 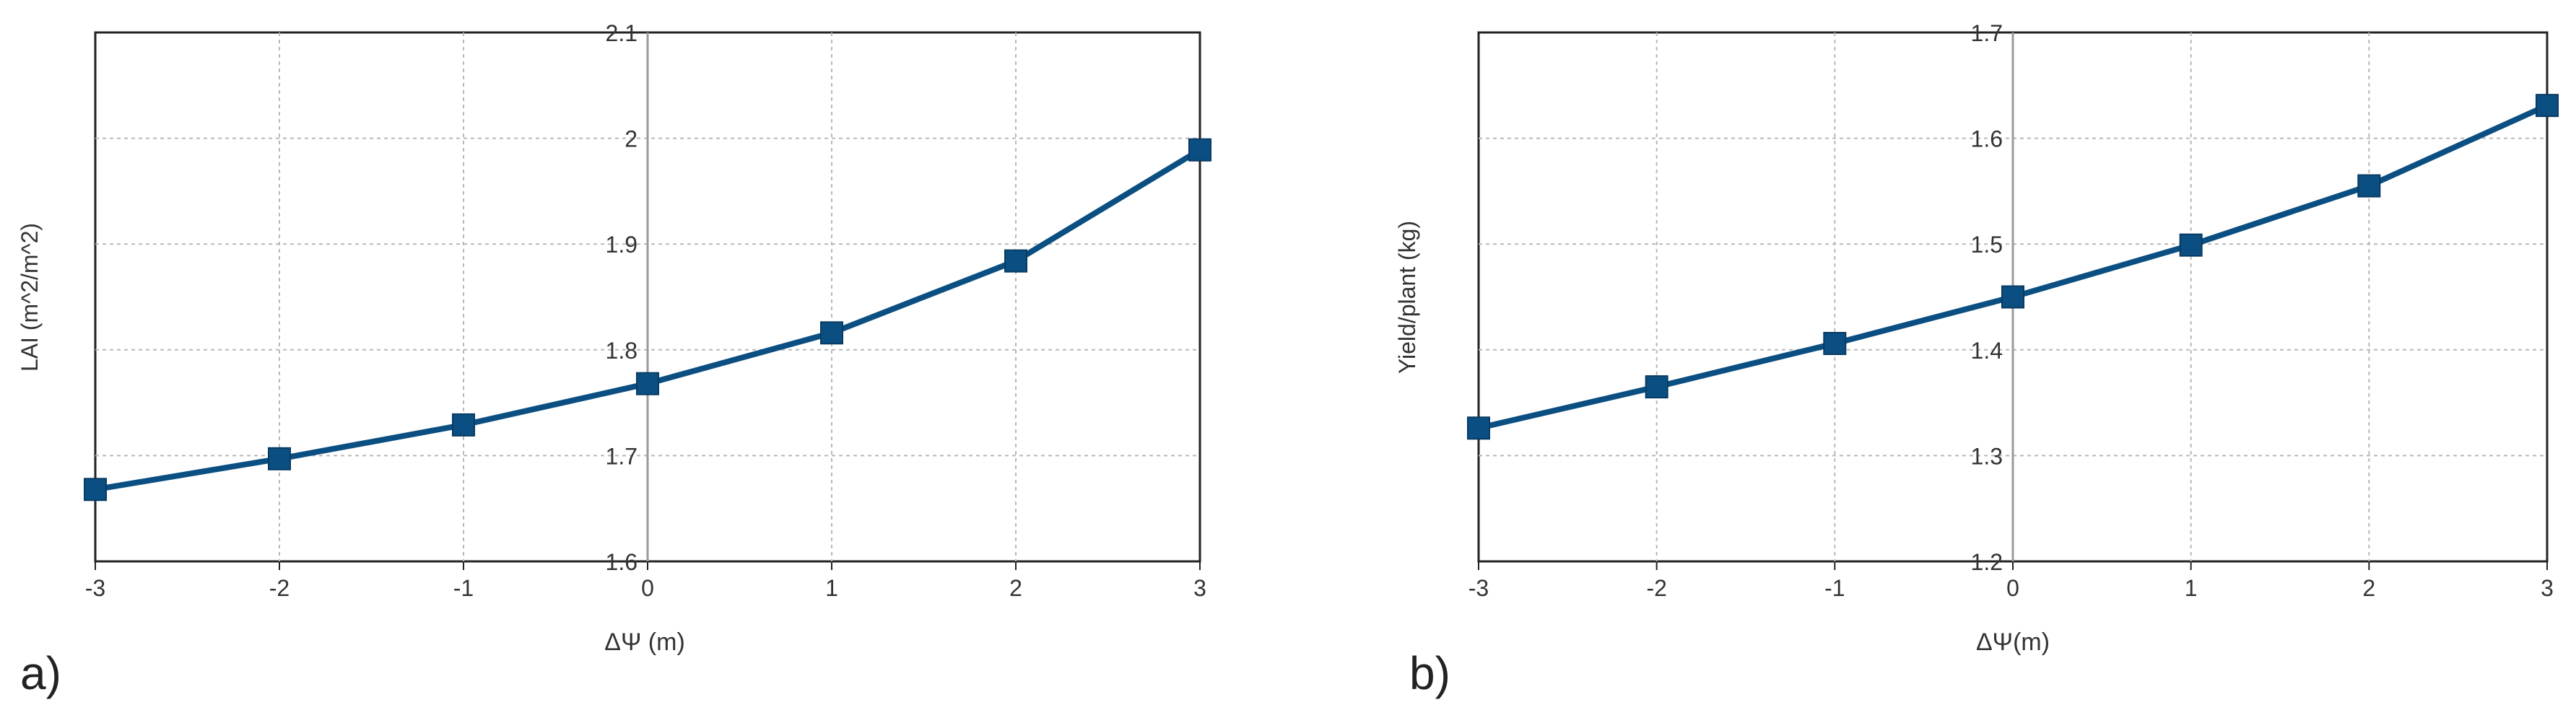 What do you see at coordinates (2368, 588) in the screenshot?
I see `x-tick-label-b: 2` at bounding box center [2368, 588].